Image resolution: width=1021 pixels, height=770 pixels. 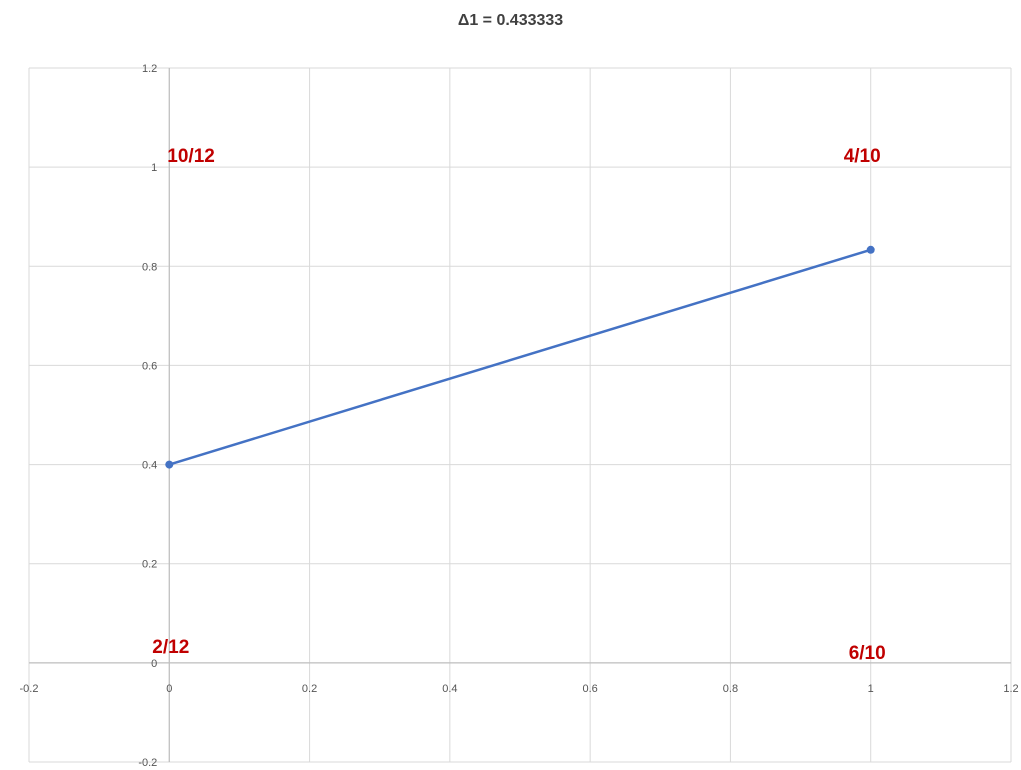 What do you see at coordinates (730, 689) in the screenshot?
I see `x-tick-label: 0.8` at bounding box center [730, 689].